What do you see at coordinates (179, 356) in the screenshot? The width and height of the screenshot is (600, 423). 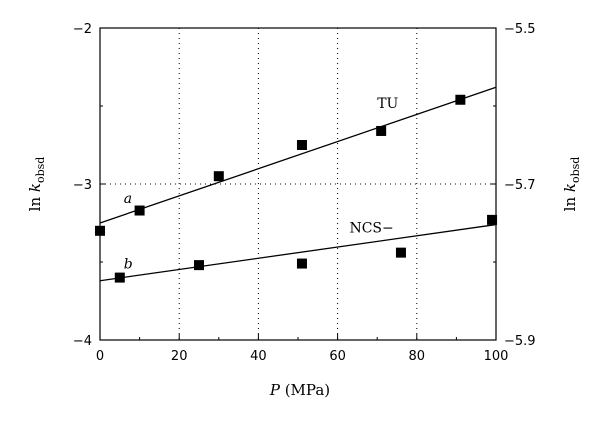 I see `x-tick-label: 20` at bounding box center [179, 356].